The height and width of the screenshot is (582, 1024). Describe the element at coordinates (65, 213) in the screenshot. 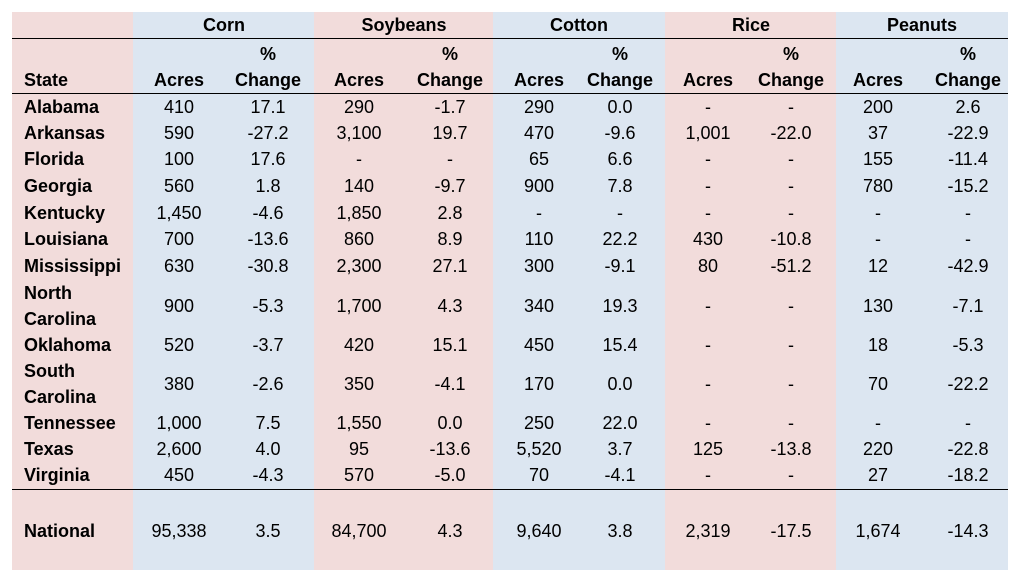

I see `state-name: Kentucky` at that location.